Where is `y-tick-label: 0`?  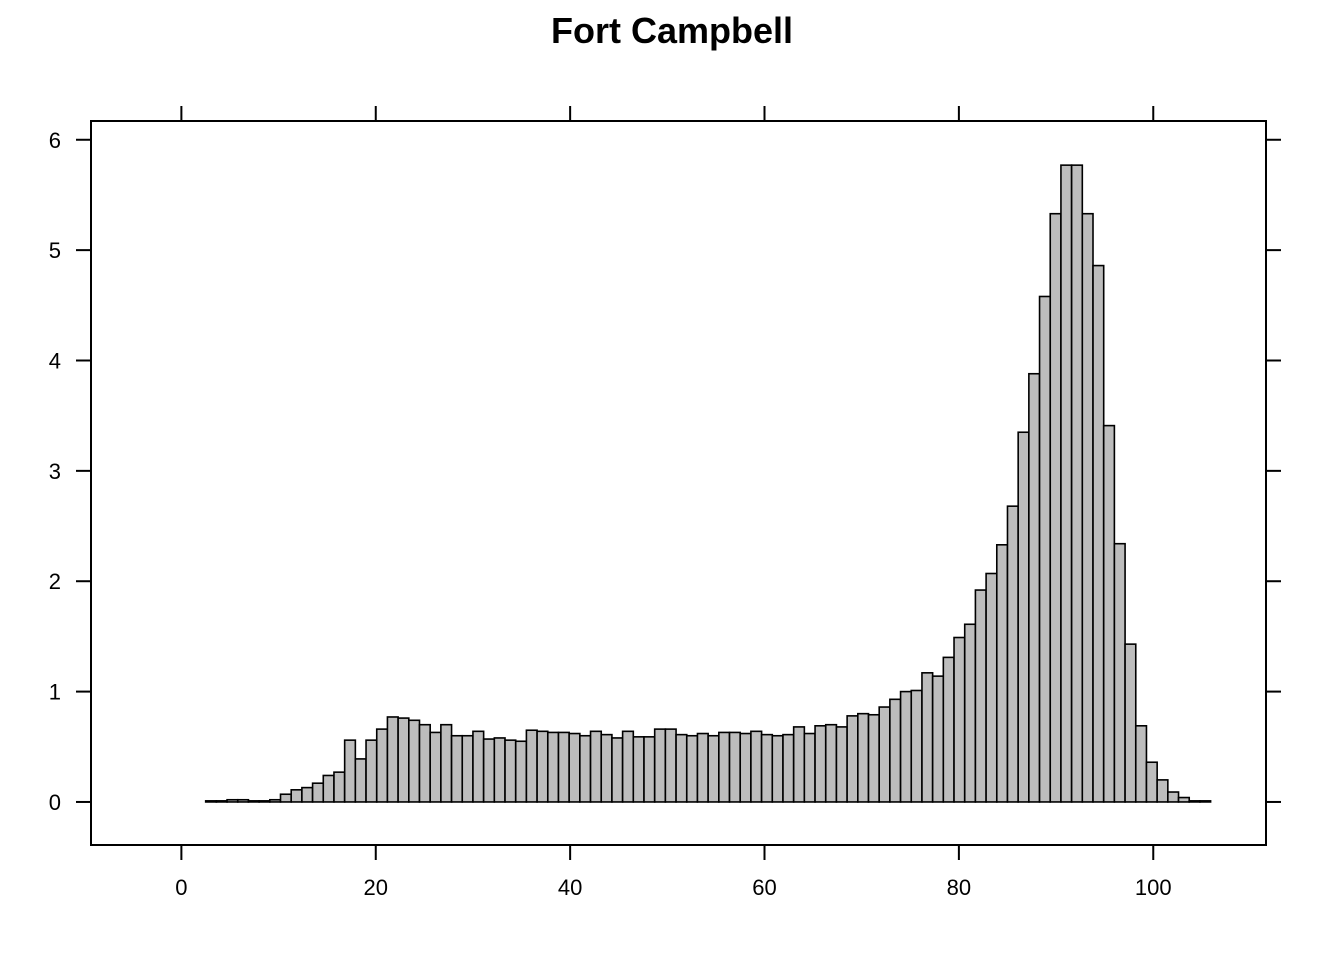
y-tick-label: 0 is located at coordinates (55, 802).